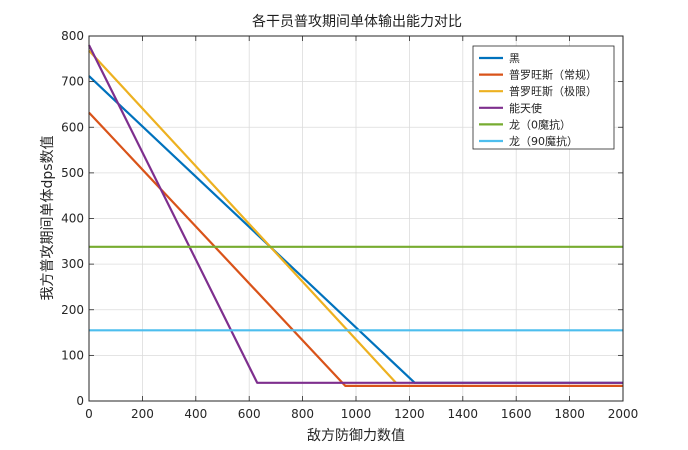 This screenshot has width=688, height=450. What do you see at coordinates (540, 124) in the screenshot?
I see `legend-entry-label: 龙（0魔抗）` at bounding box center [540, 124].